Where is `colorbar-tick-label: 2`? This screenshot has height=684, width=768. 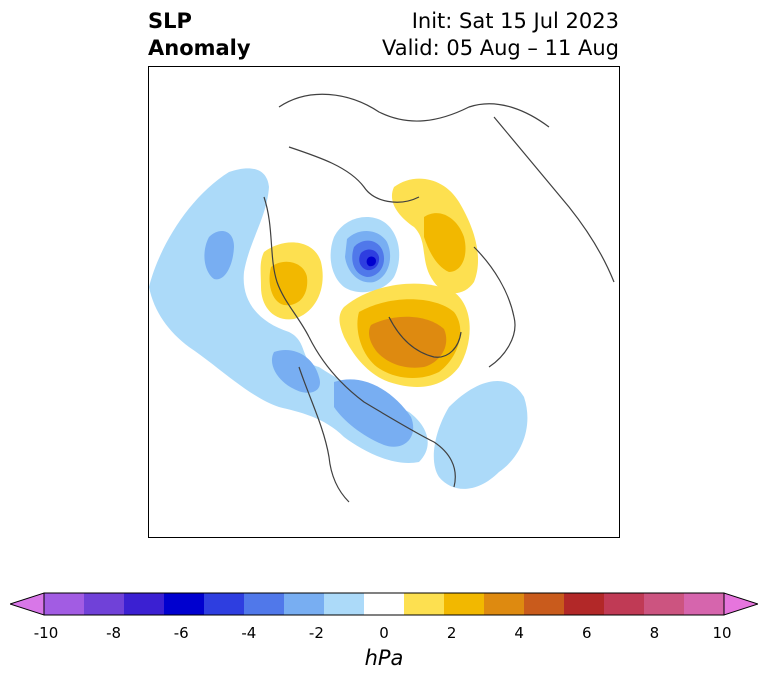 colorbar-tick-label: 2 is located at coordinates (451, 633).